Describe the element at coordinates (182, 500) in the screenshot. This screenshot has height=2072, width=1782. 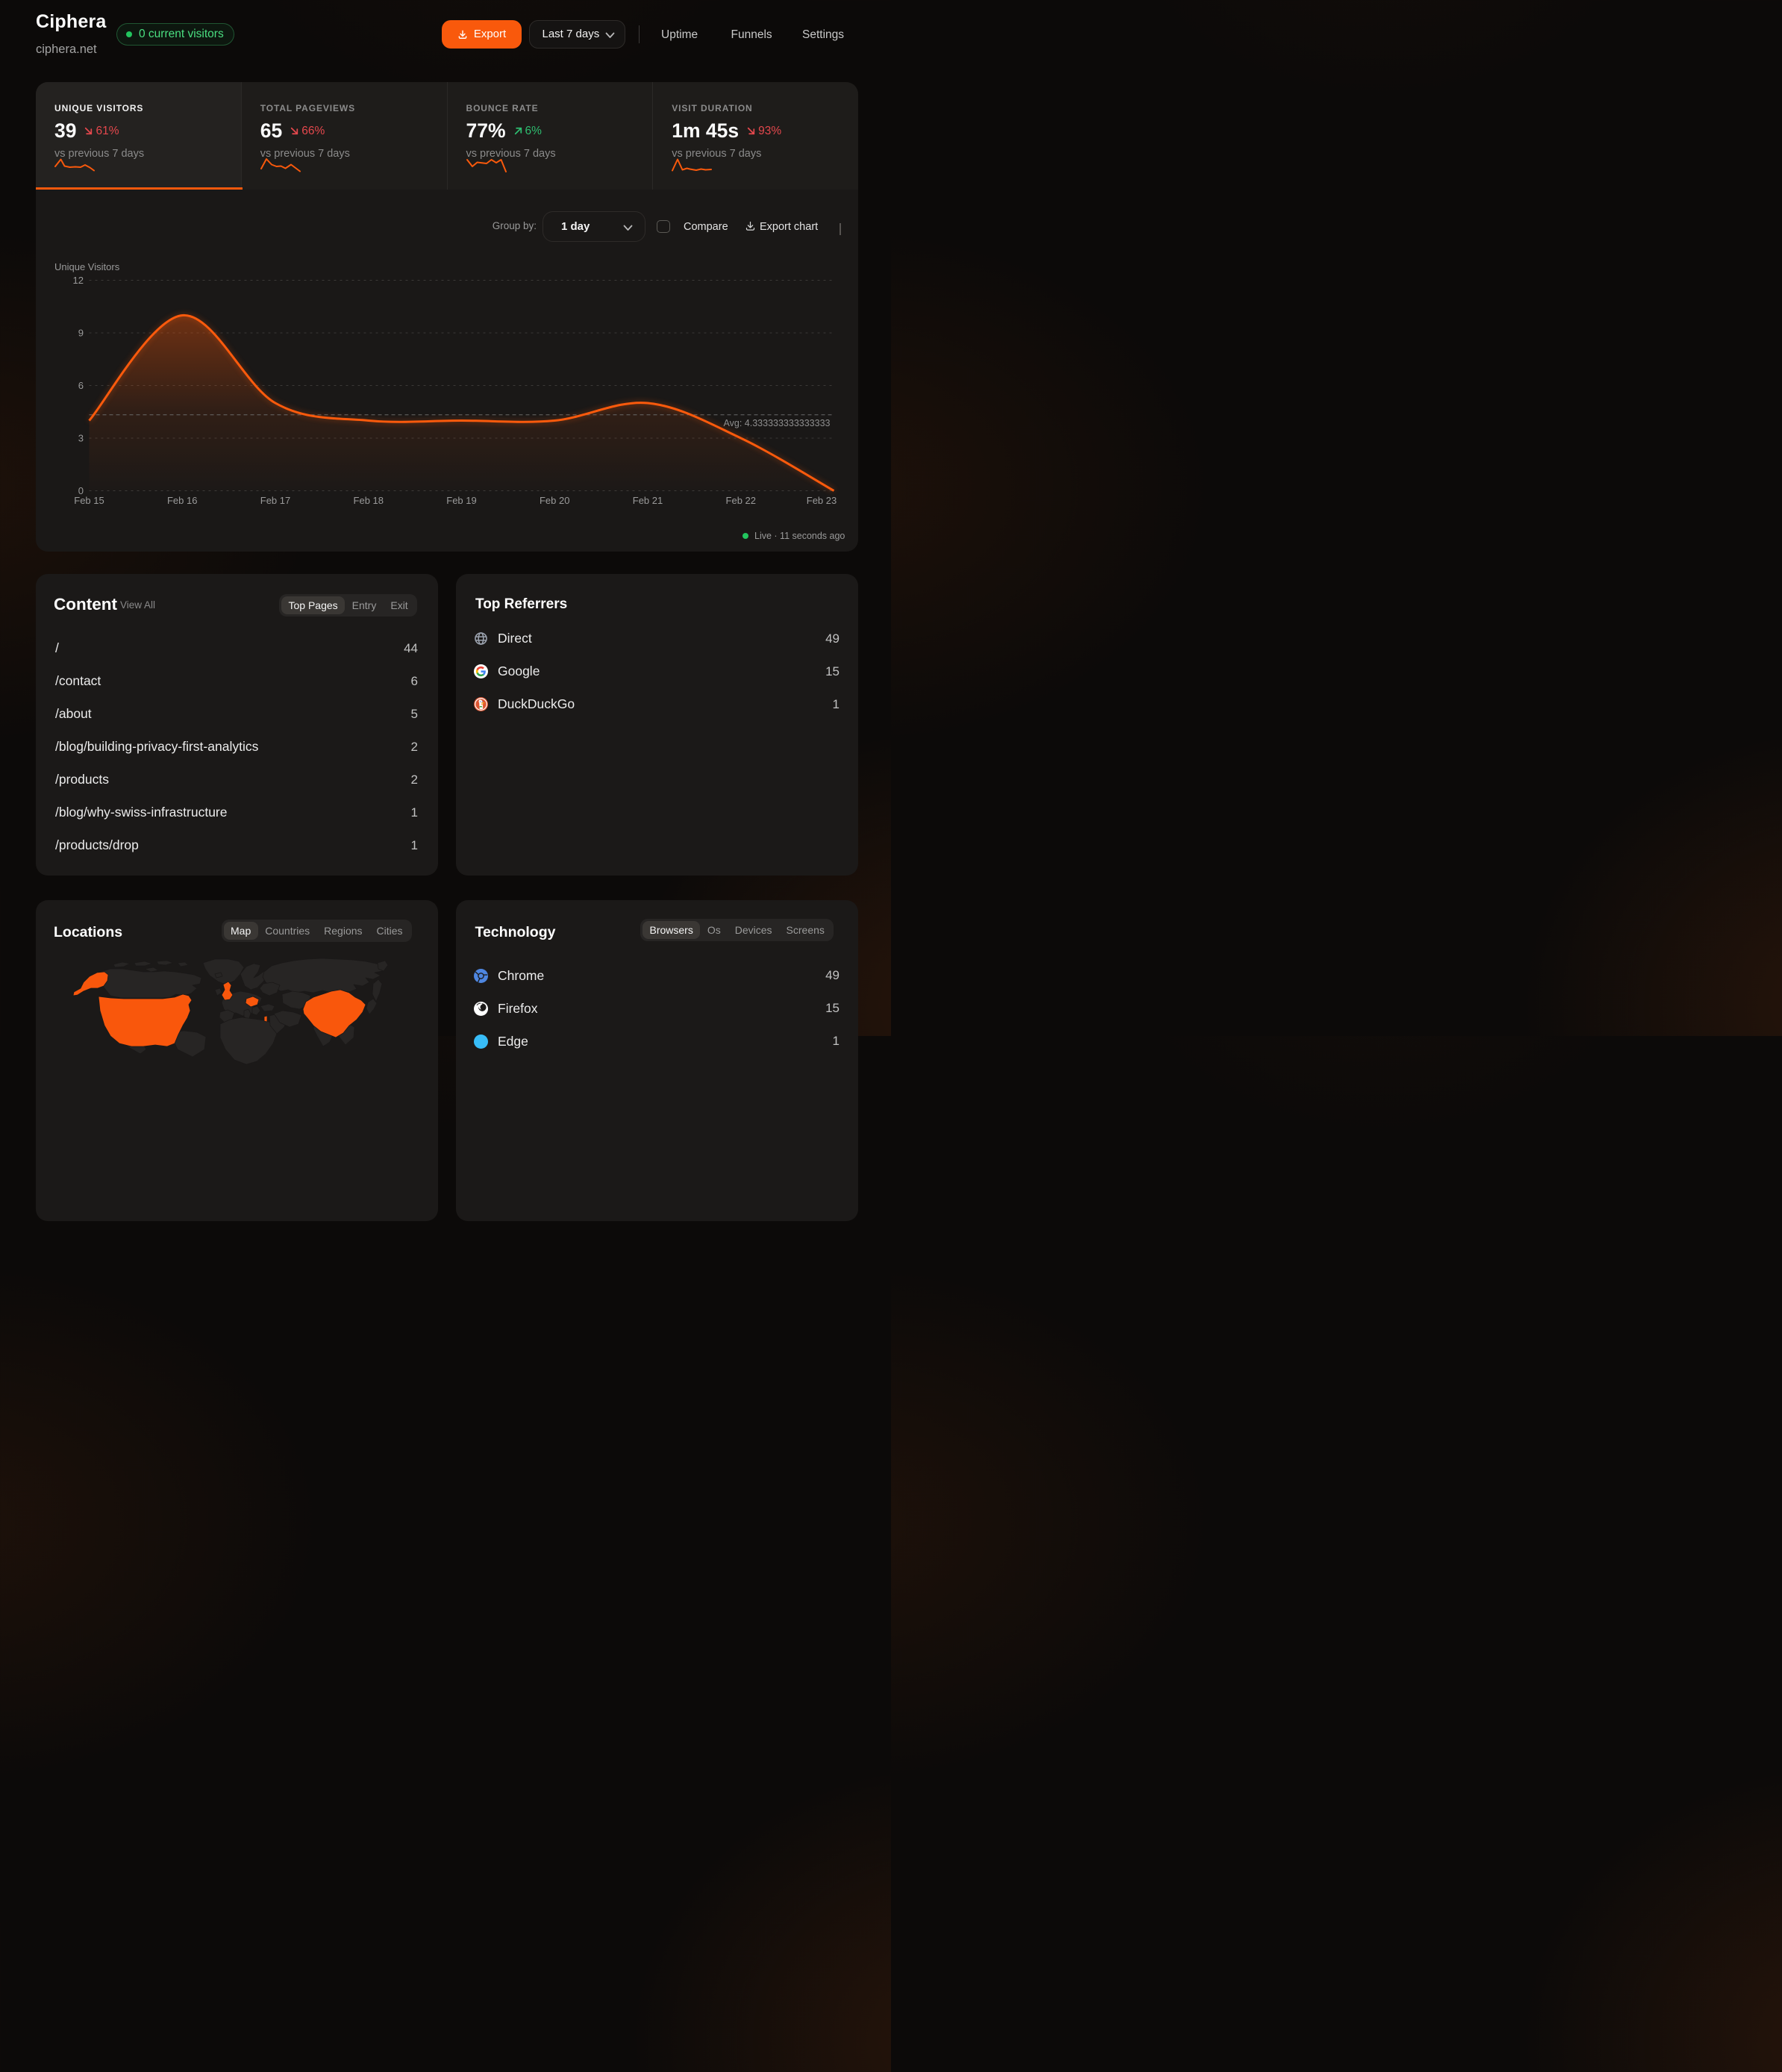
I see `svg-text: Feb 16` at that location.